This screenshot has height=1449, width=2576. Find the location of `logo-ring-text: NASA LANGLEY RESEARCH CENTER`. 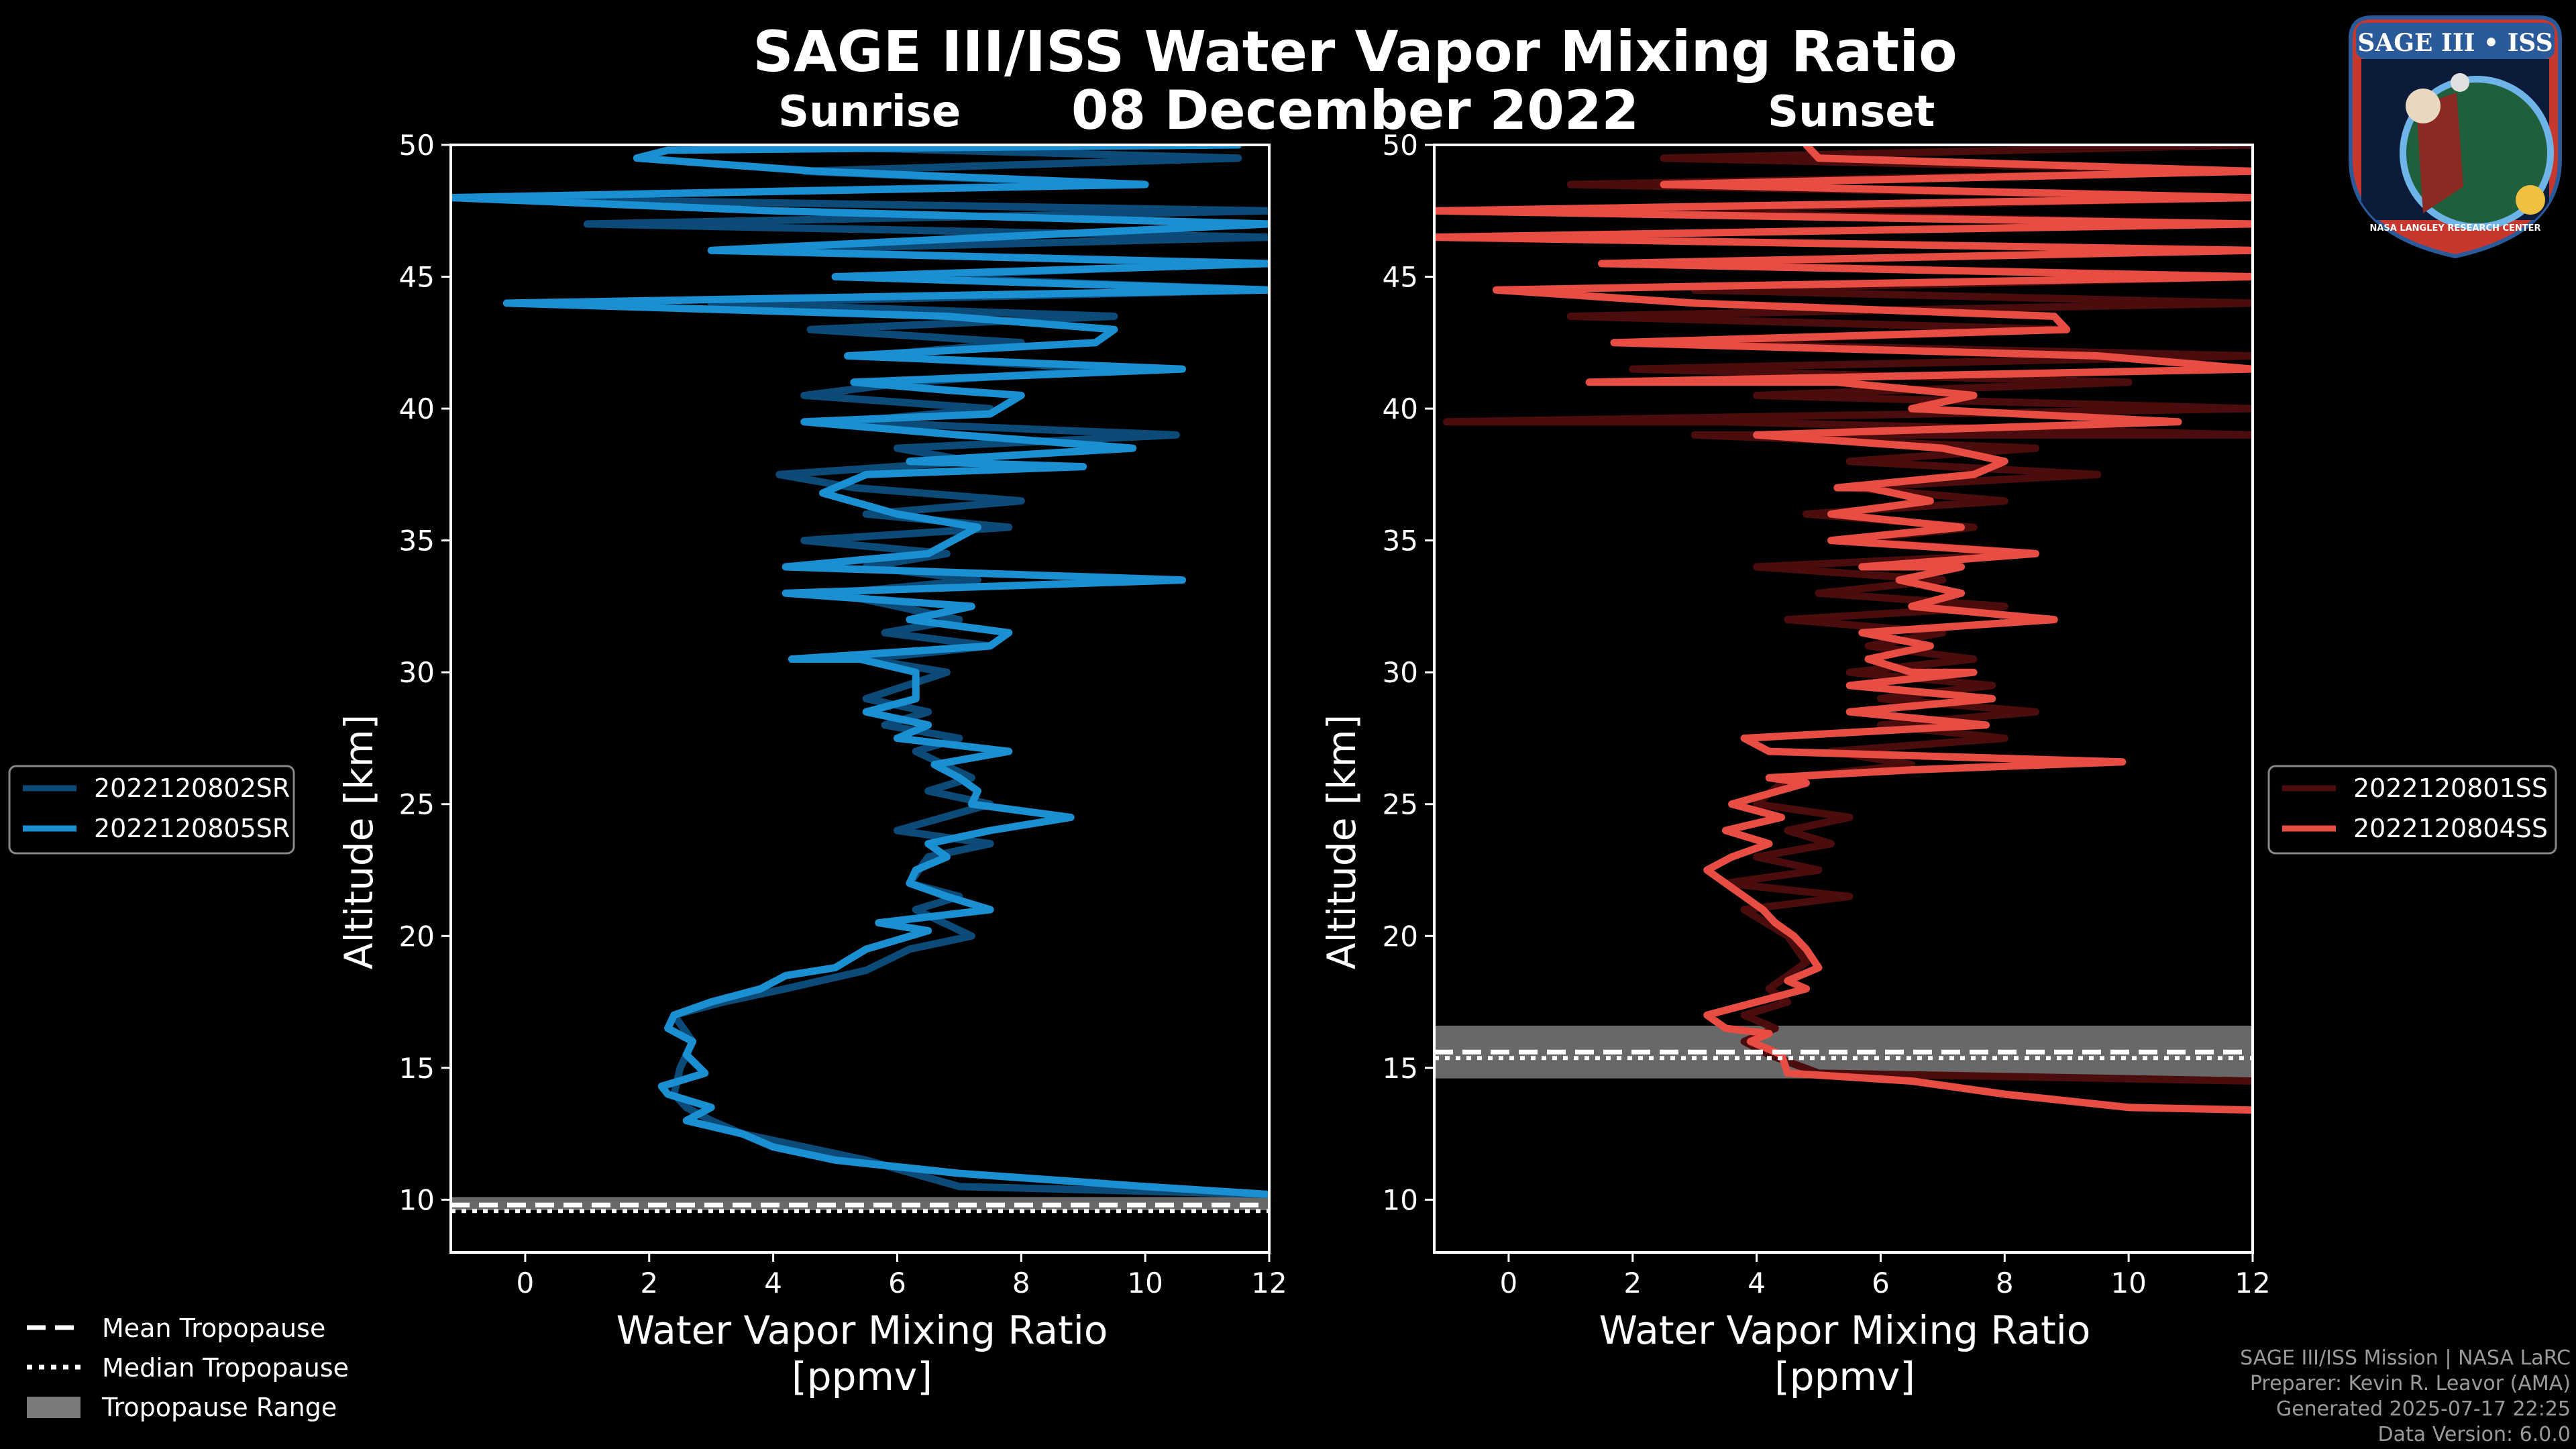

logo-ring-text: NASA LANGLEY RESEARCH CENTER is located at coordinates (2454, 228).